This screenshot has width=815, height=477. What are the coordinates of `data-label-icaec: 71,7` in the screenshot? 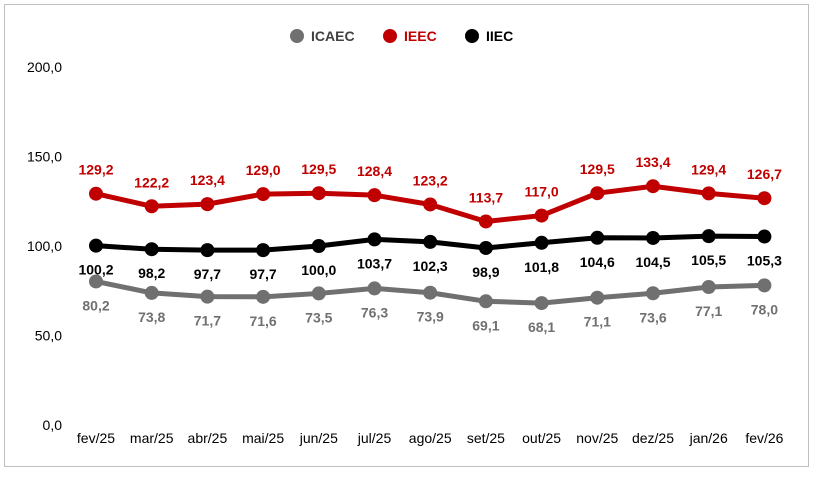 It's located at (207, 321).